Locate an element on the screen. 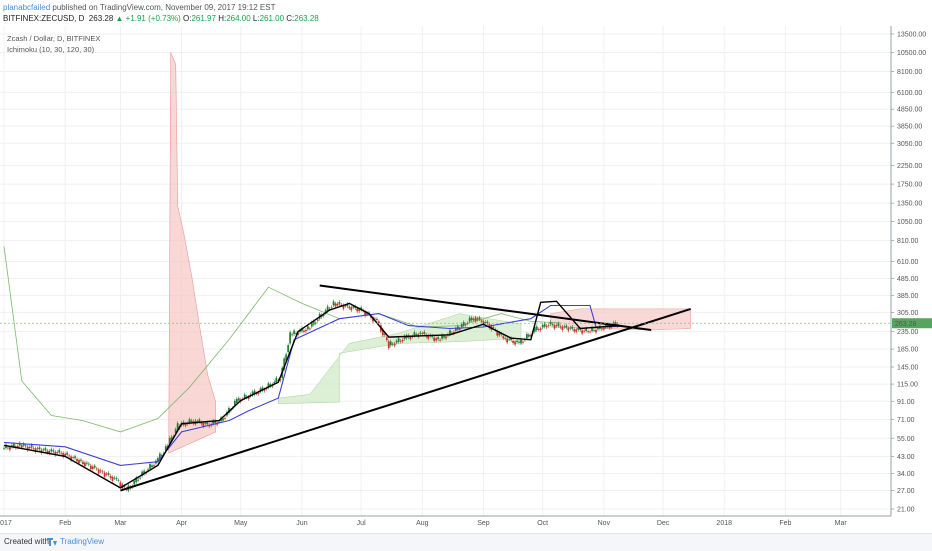 The image size is (932, 551). ohlc-close-label: C: is located at coordinates (290, 18).